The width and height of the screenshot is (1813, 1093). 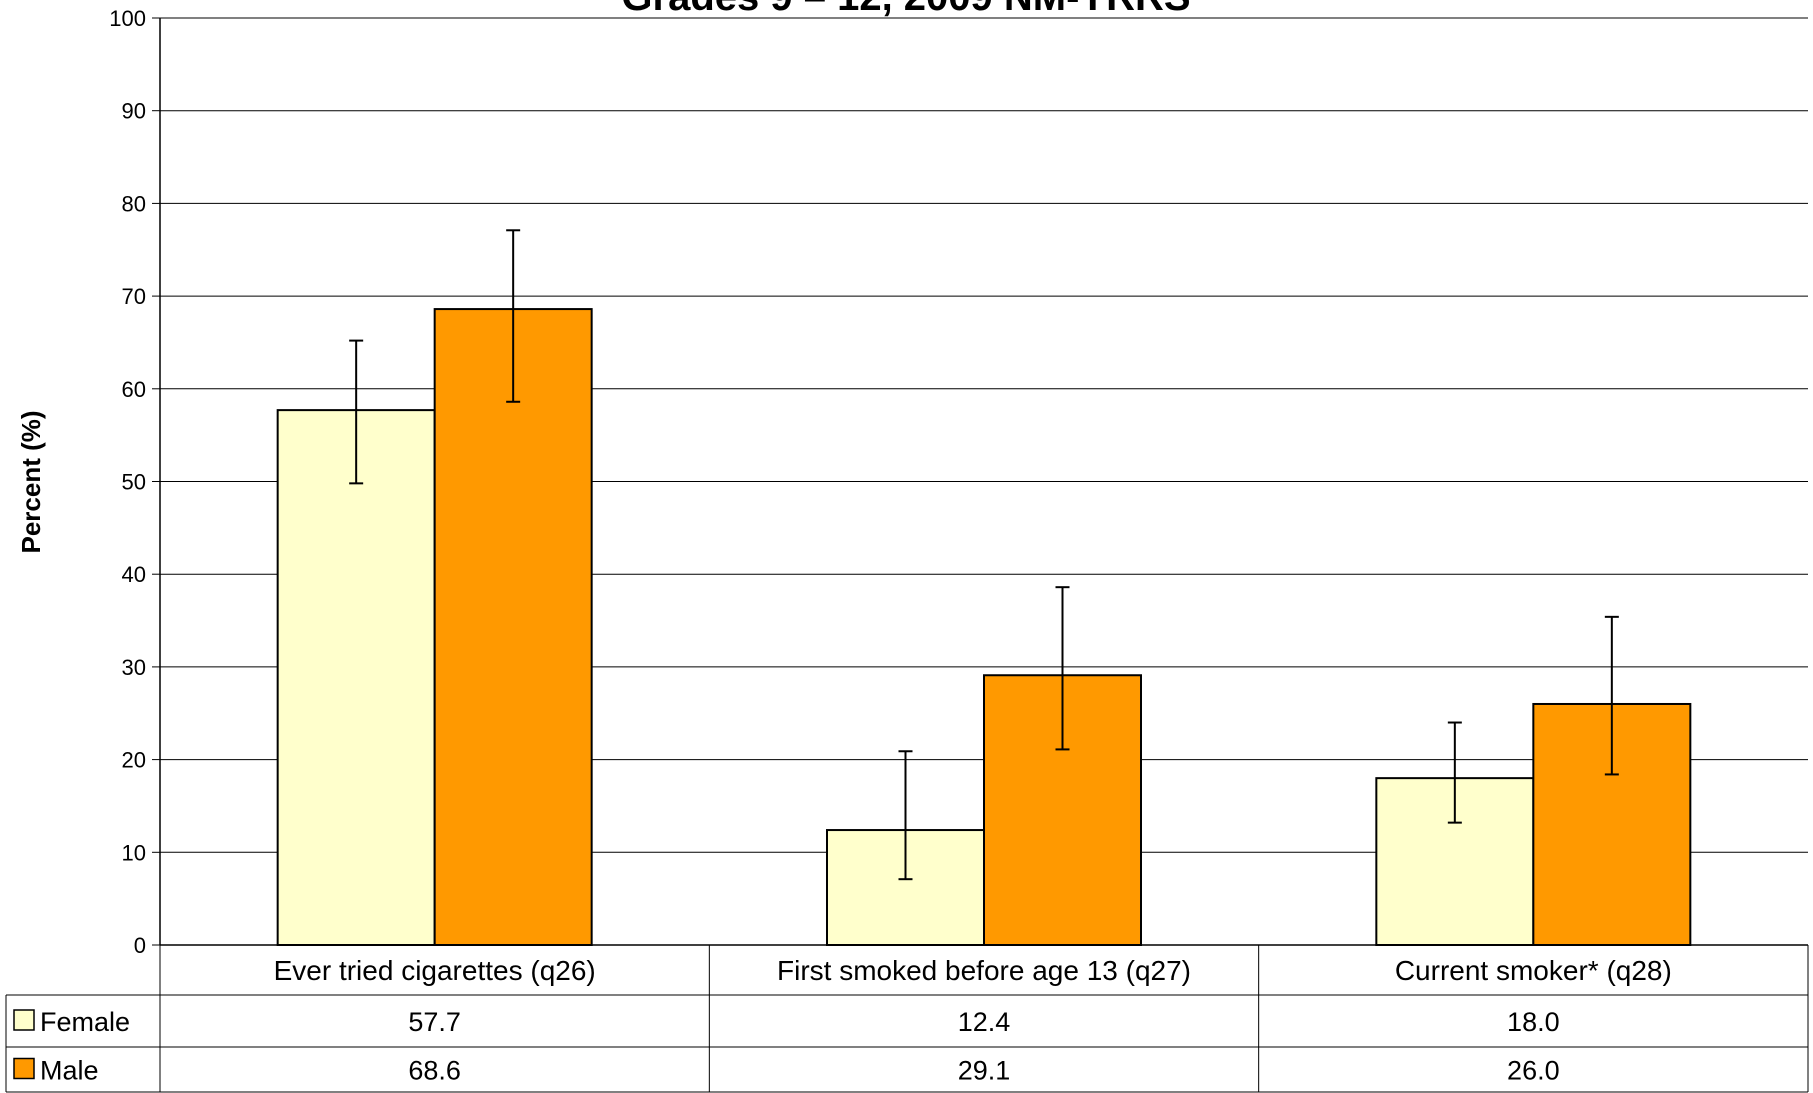 What do you see at coordinates (31, 481) in the screenshot?
I see `y-axis-title: Percent (%)` at bounding box center [31, 481].